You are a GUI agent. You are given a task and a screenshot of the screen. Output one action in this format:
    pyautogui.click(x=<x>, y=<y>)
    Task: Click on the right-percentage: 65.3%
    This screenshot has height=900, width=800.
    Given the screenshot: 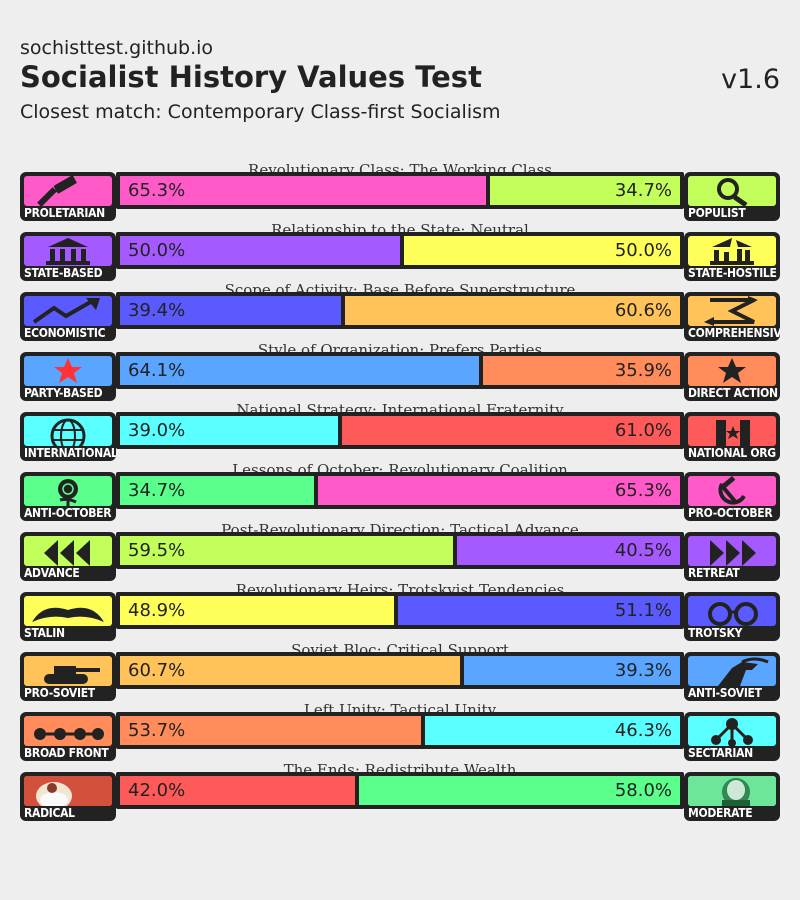 What is the action you would take?
    pyautogui.click(x=643, y=490)
    